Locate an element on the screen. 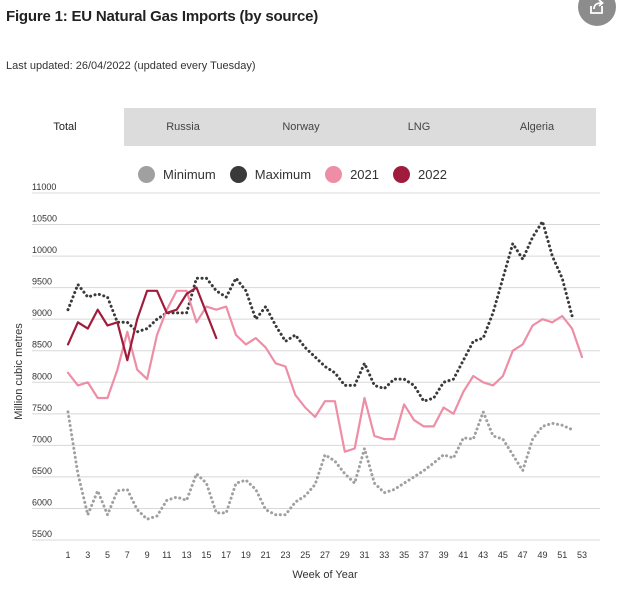 The width and height of the screenshot is (635, 592). x-tick-label-41: 41 is located at coordinates (463, 555).